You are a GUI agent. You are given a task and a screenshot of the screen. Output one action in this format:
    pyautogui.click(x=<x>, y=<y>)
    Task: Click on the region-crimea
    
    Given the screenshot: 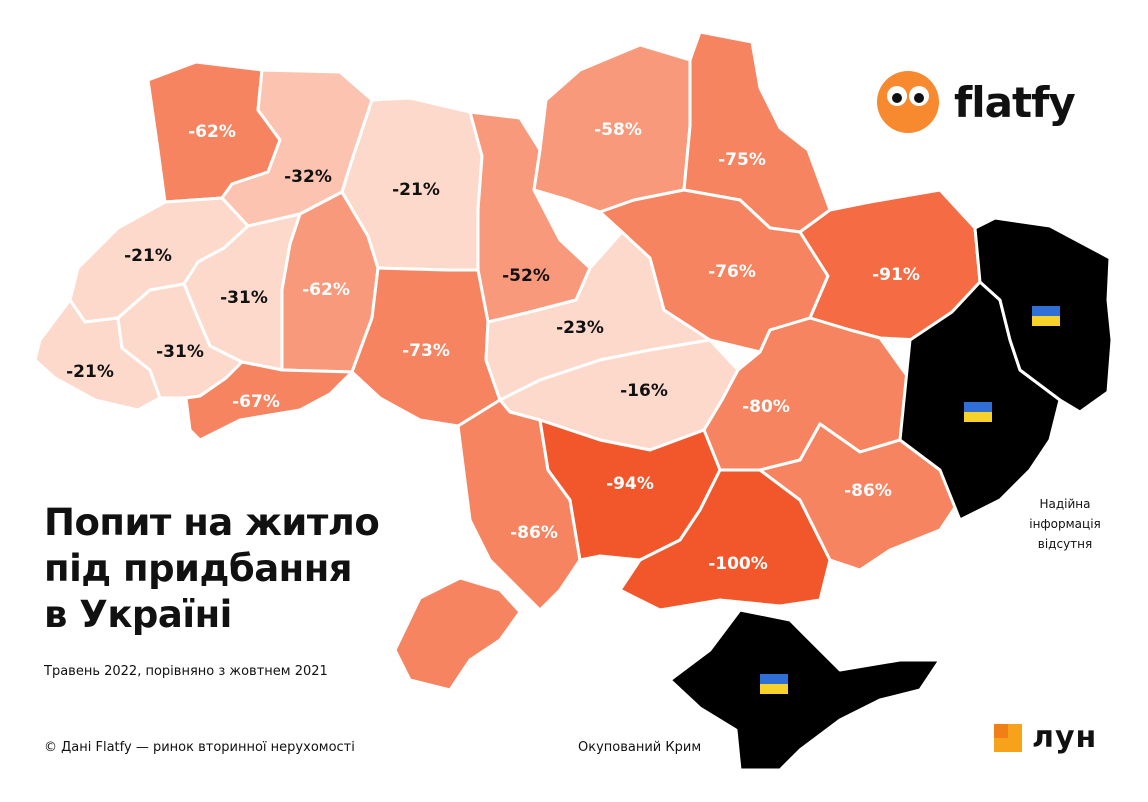 What is the action you would take?
    pyautogui.click(x=805, y=690)
    